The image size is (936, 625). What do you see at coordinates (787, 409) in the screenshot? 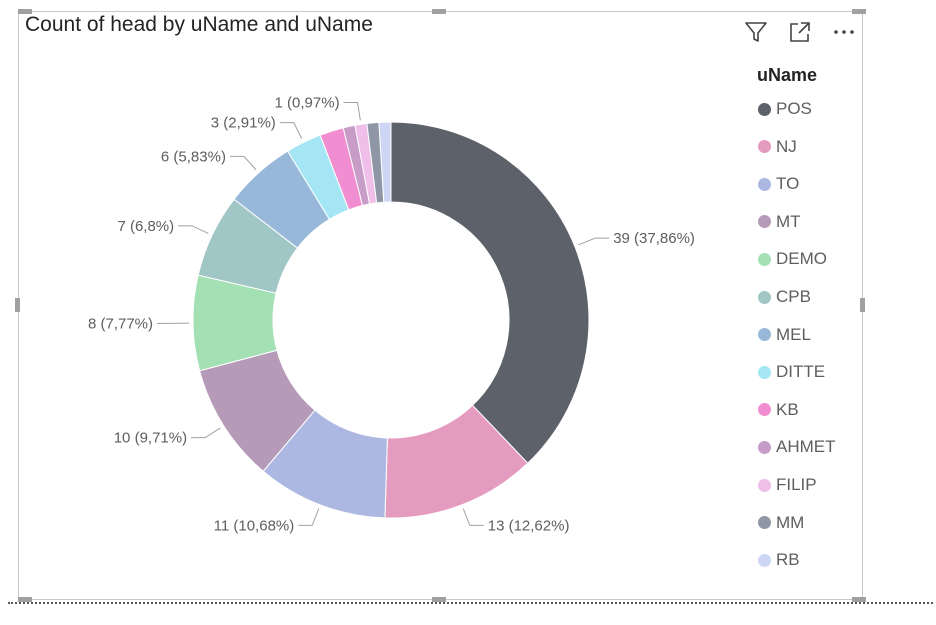
I see `legend-label: KB` at bounding box center [787, 409].